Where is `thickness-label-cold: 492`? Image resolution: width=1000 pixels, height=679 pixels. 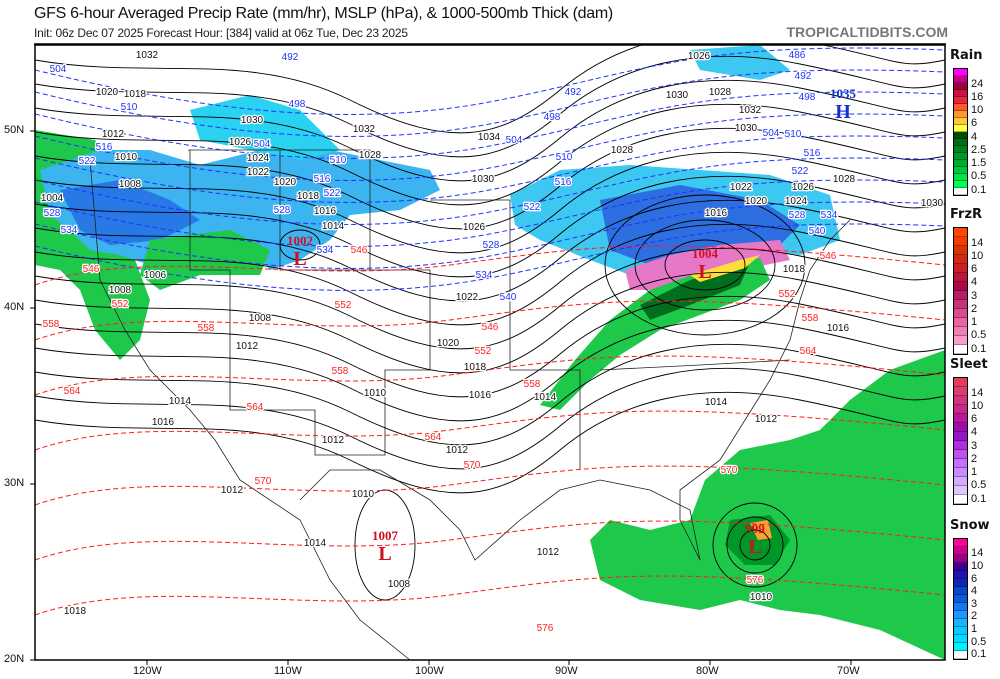
thickness-label-cold: 492 is located at coordinates (573, 92).